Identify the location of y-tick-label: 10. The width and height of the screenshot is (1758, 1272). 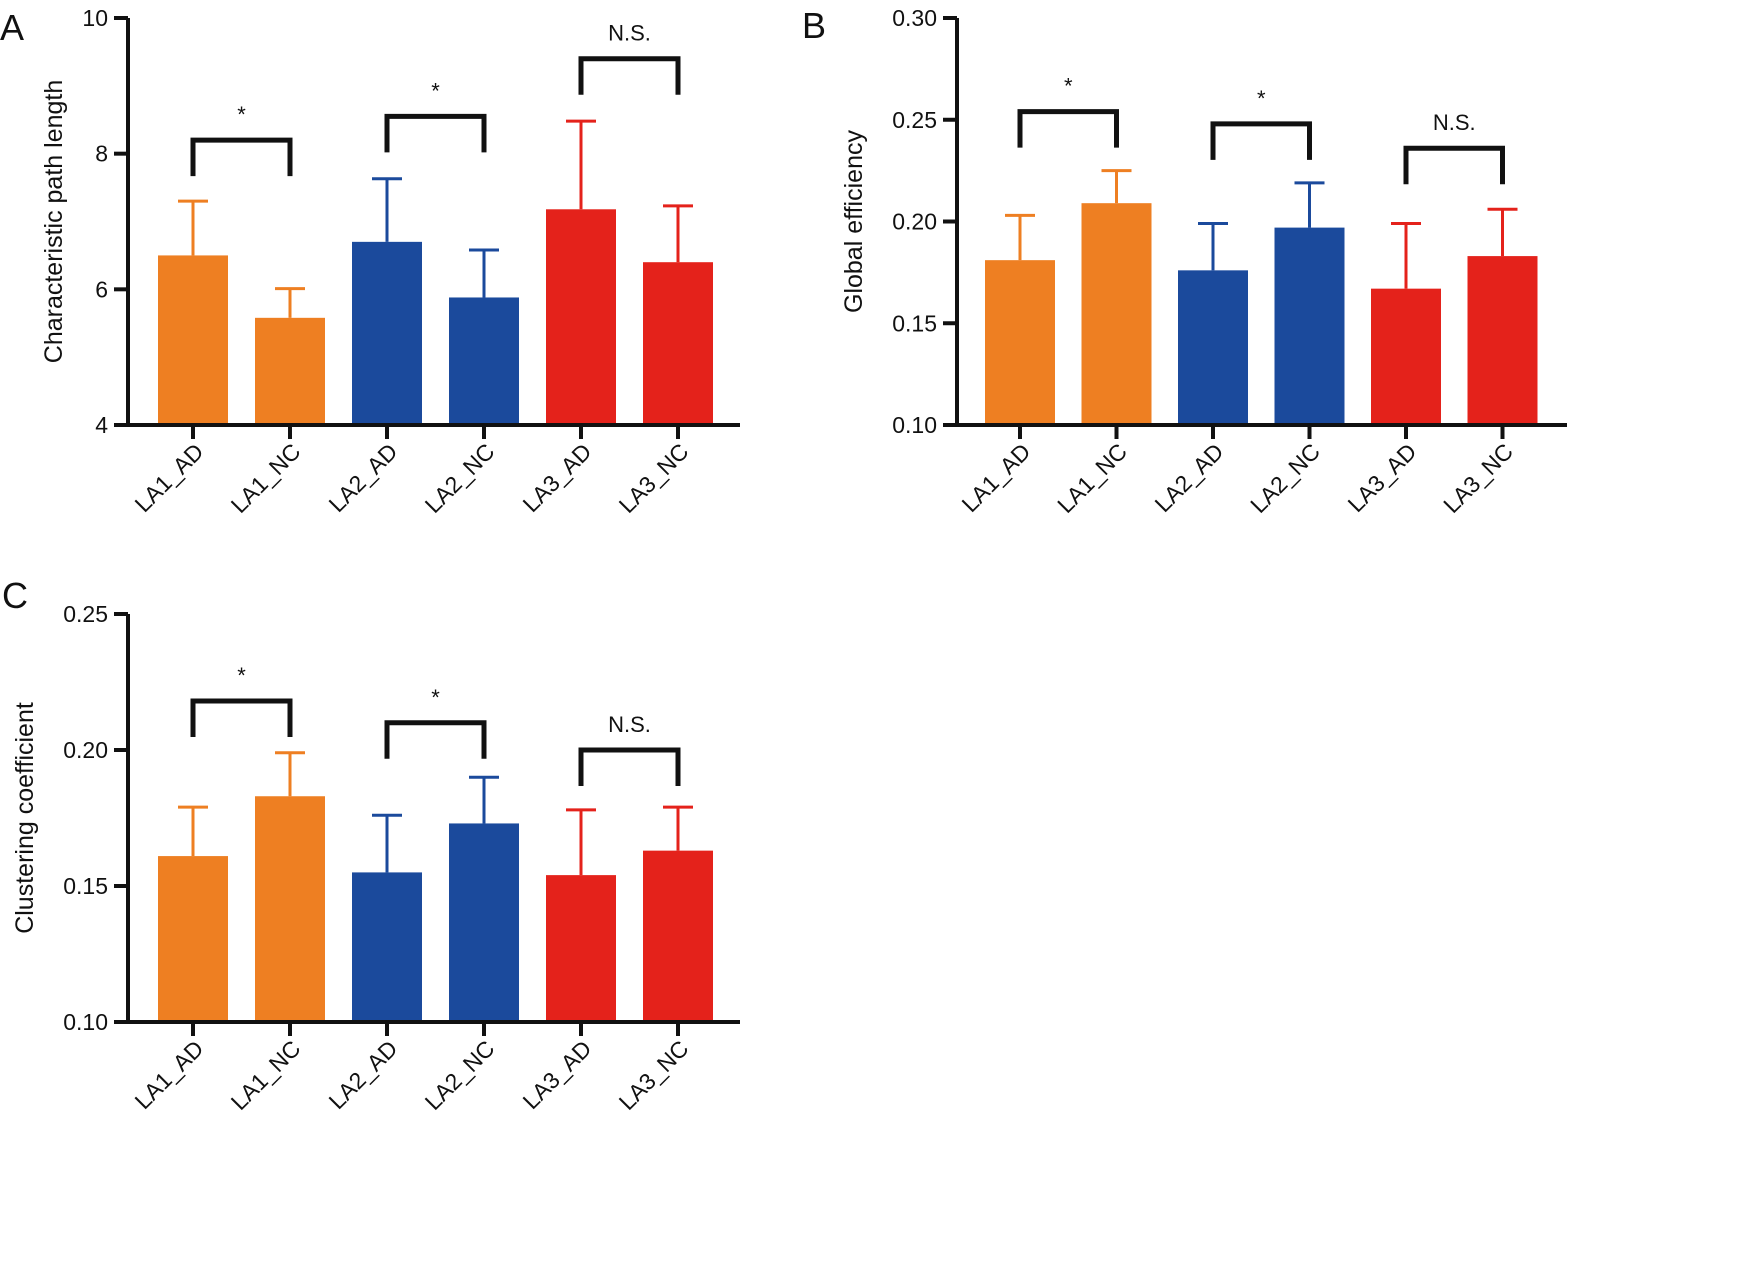
(95, 18).